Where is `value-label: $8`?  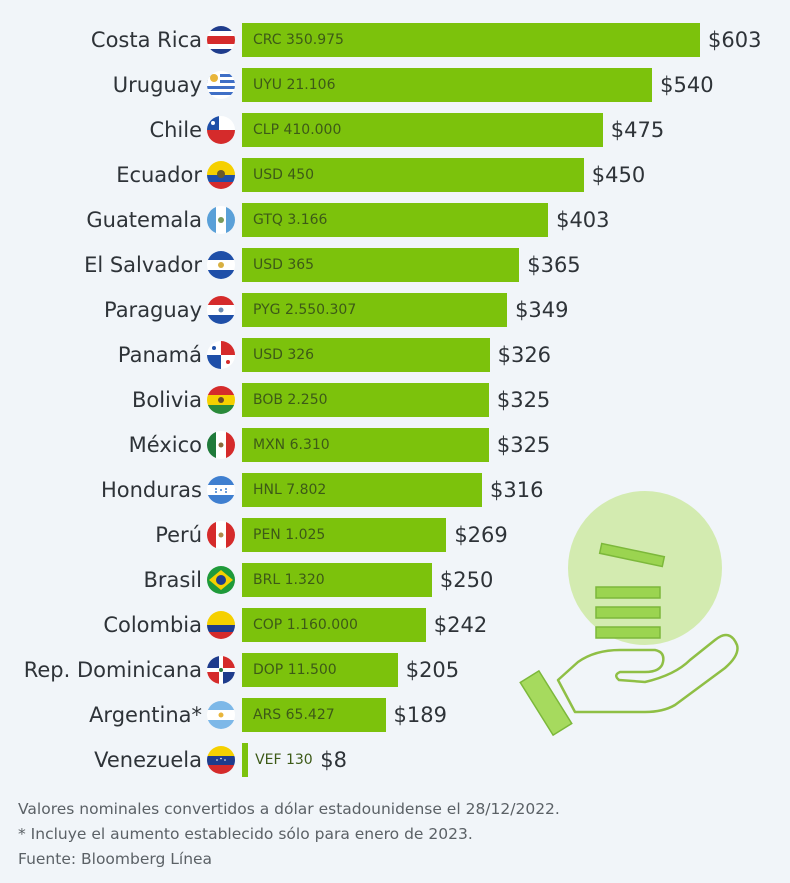 value-label: $8 is located at coordinates (333, 760).